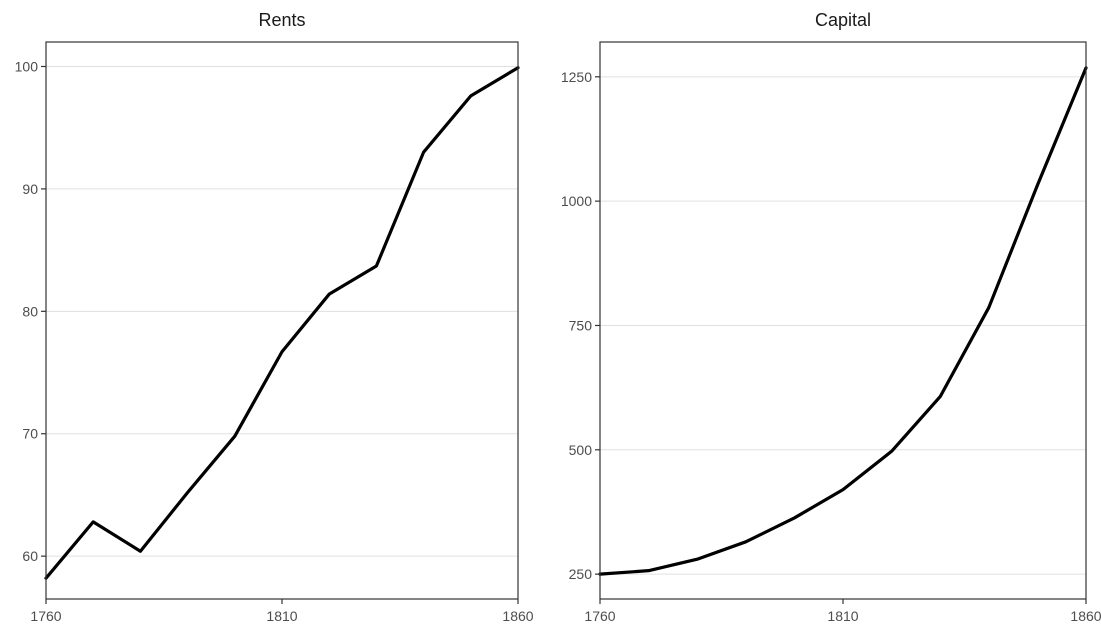  I want to click on rents-y-tick-label: 90, so click(30, 189).